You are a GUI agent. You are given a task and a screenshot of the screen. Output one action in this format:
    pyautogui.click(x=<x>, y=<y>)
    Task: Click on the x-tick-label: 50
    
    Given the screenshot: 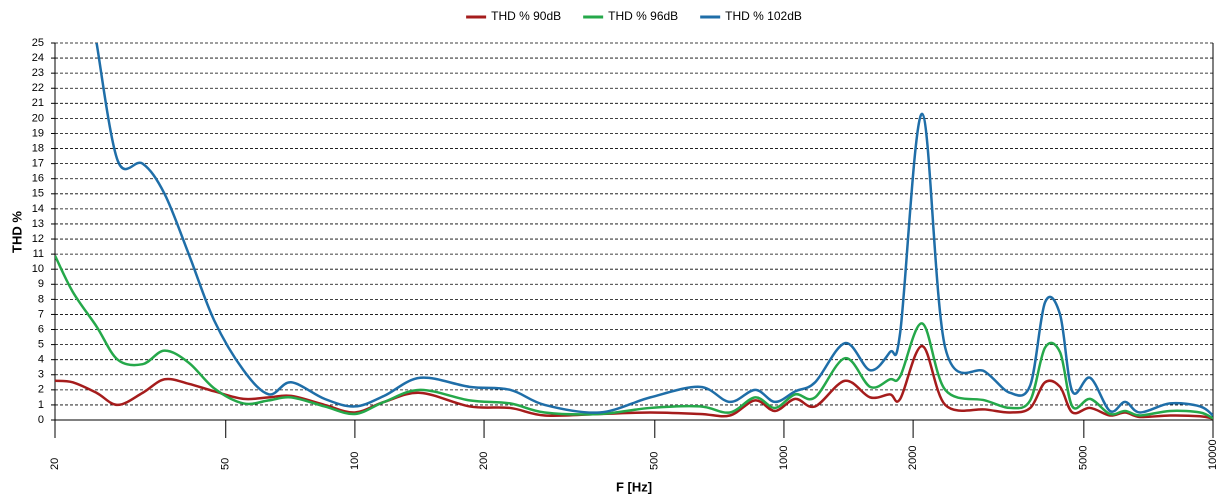 What is the action you would take?
    pyautogui.click(x=226, y=464)
    